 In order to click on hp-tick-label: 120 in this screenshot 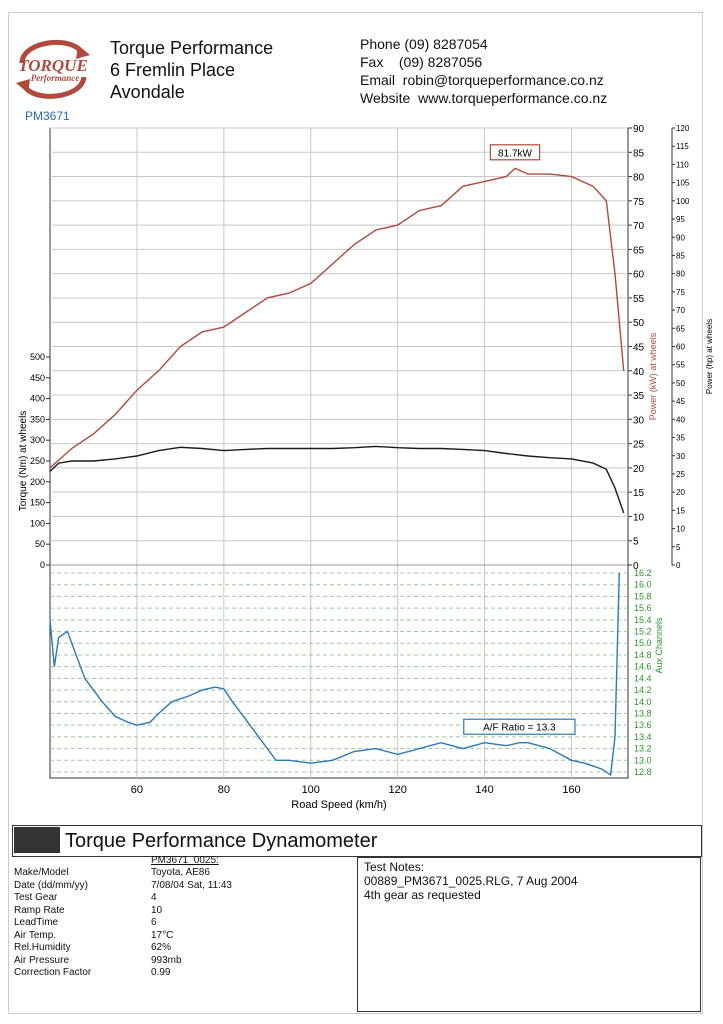, I will do `click(683, 128)`.